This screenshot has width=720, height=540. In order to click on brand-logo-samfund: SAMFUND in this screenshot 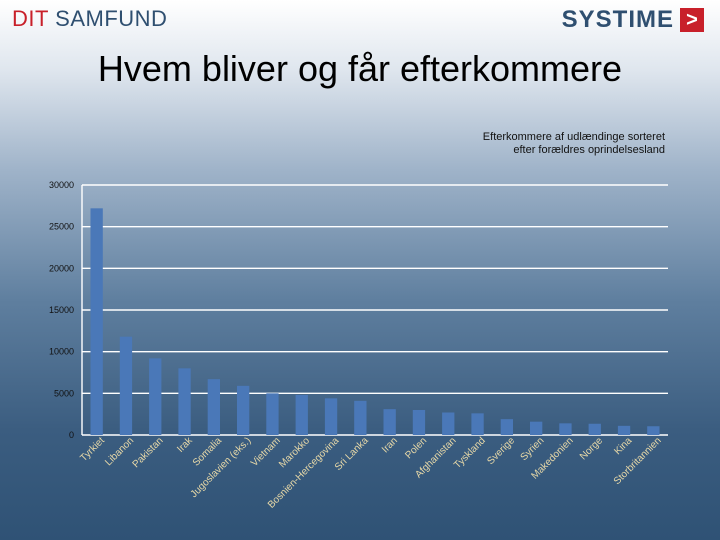, I will do `click(111, 18)`.